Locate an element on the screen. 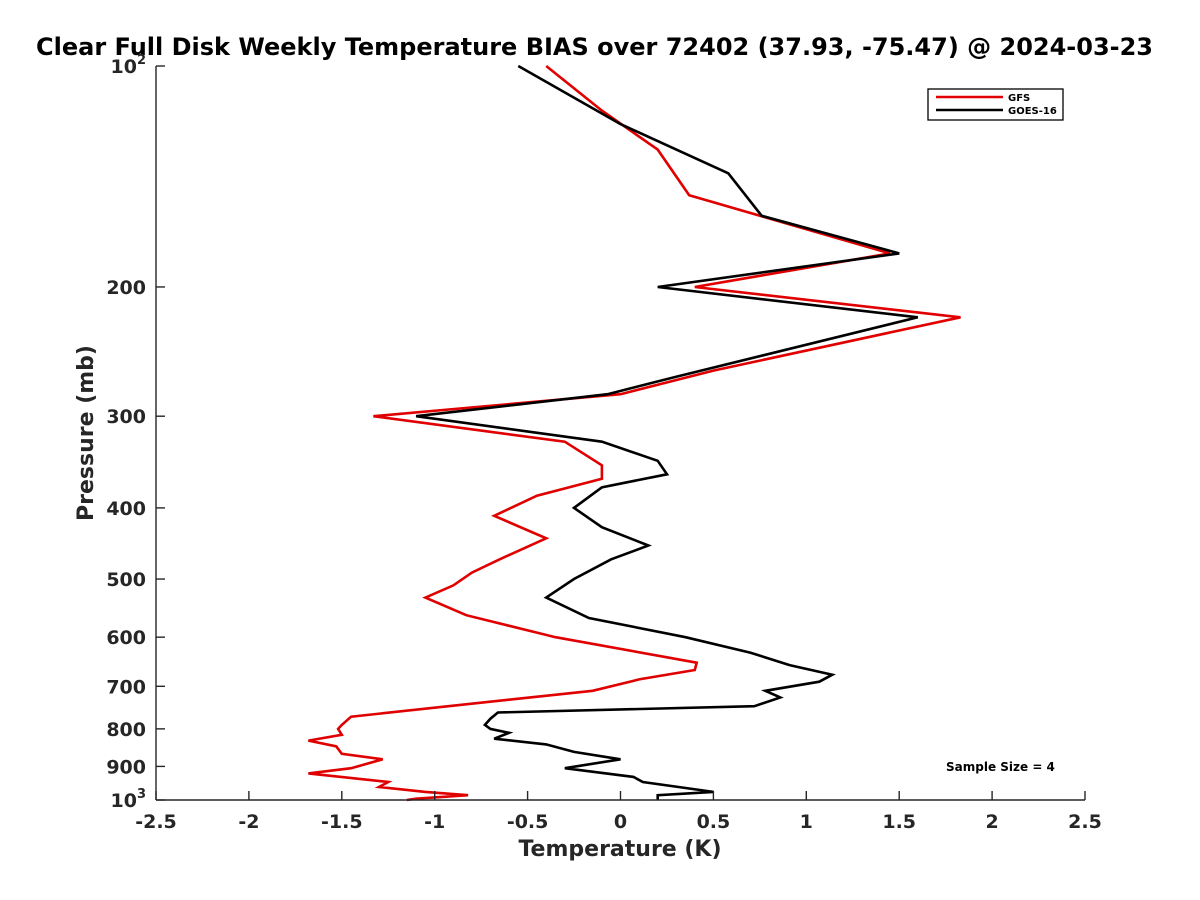 Image resolution: width=1200 pixels, height=900 pixels. y-tick-base: 800 is located at coordinates (126, 730).